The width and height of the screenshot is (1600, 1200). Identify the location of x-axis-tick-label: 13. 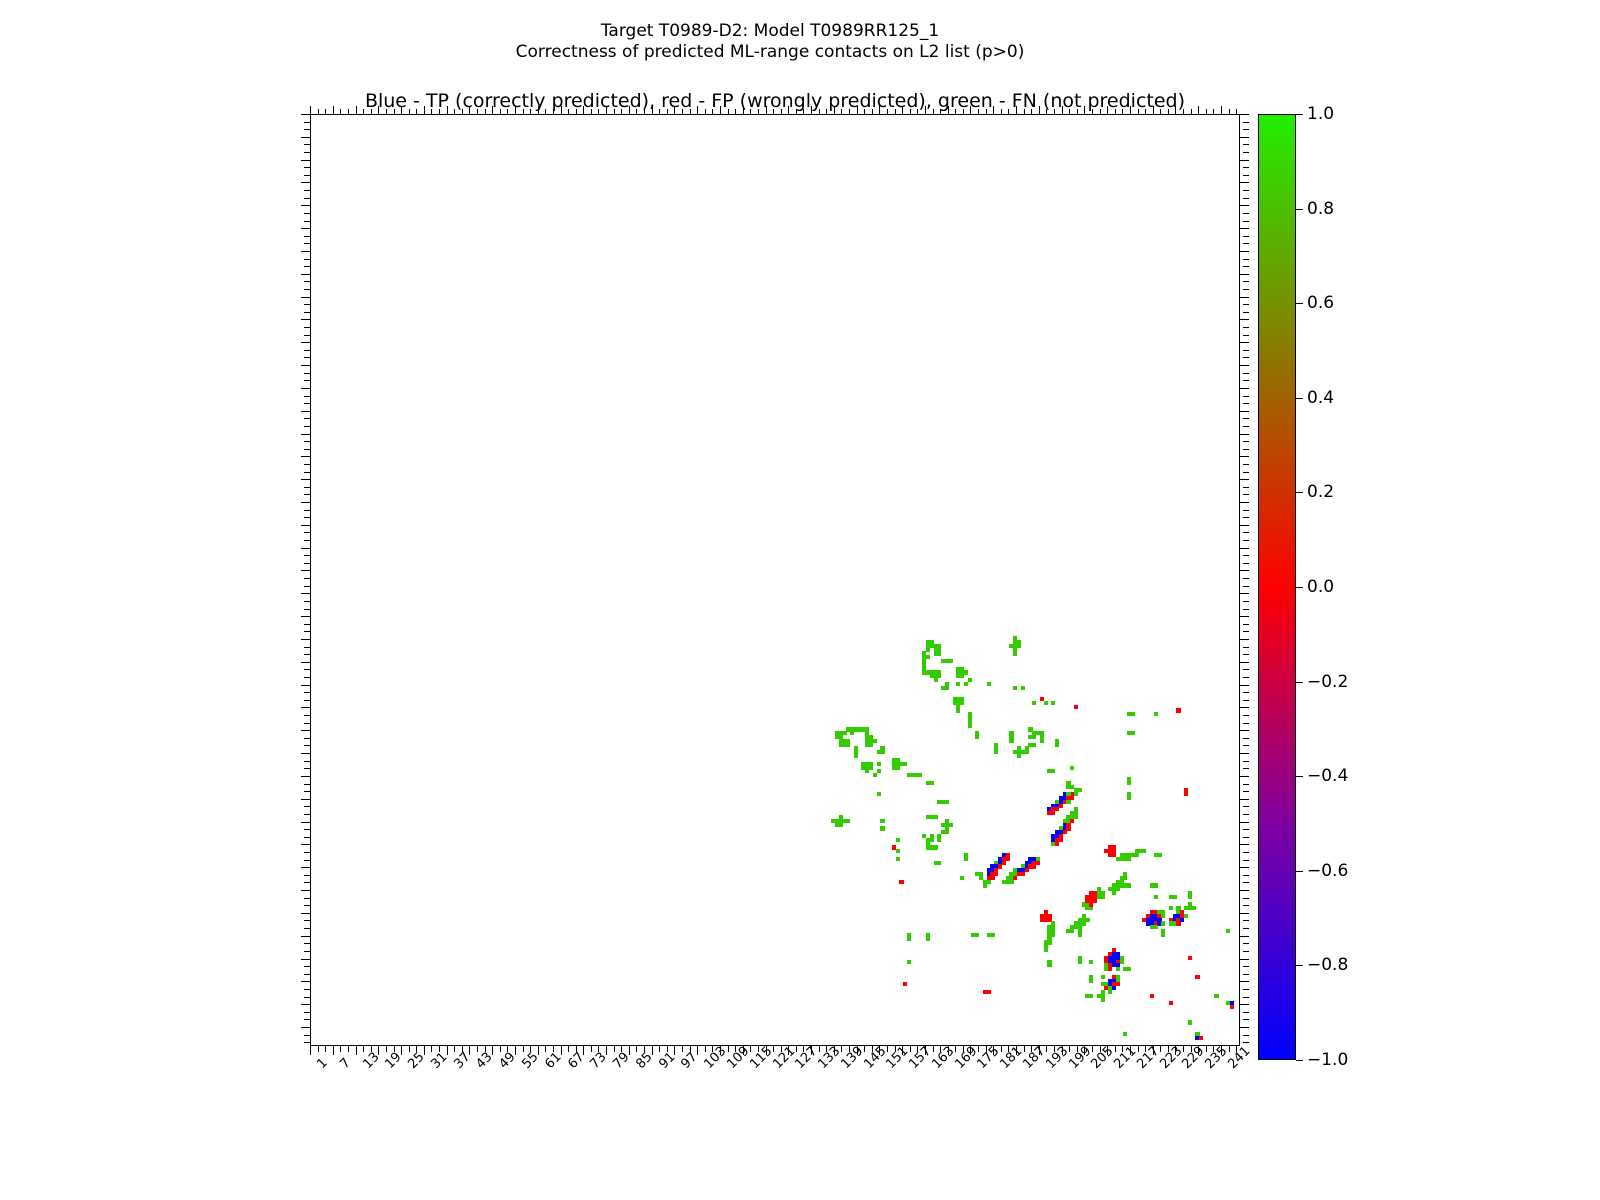
(371, 1060).